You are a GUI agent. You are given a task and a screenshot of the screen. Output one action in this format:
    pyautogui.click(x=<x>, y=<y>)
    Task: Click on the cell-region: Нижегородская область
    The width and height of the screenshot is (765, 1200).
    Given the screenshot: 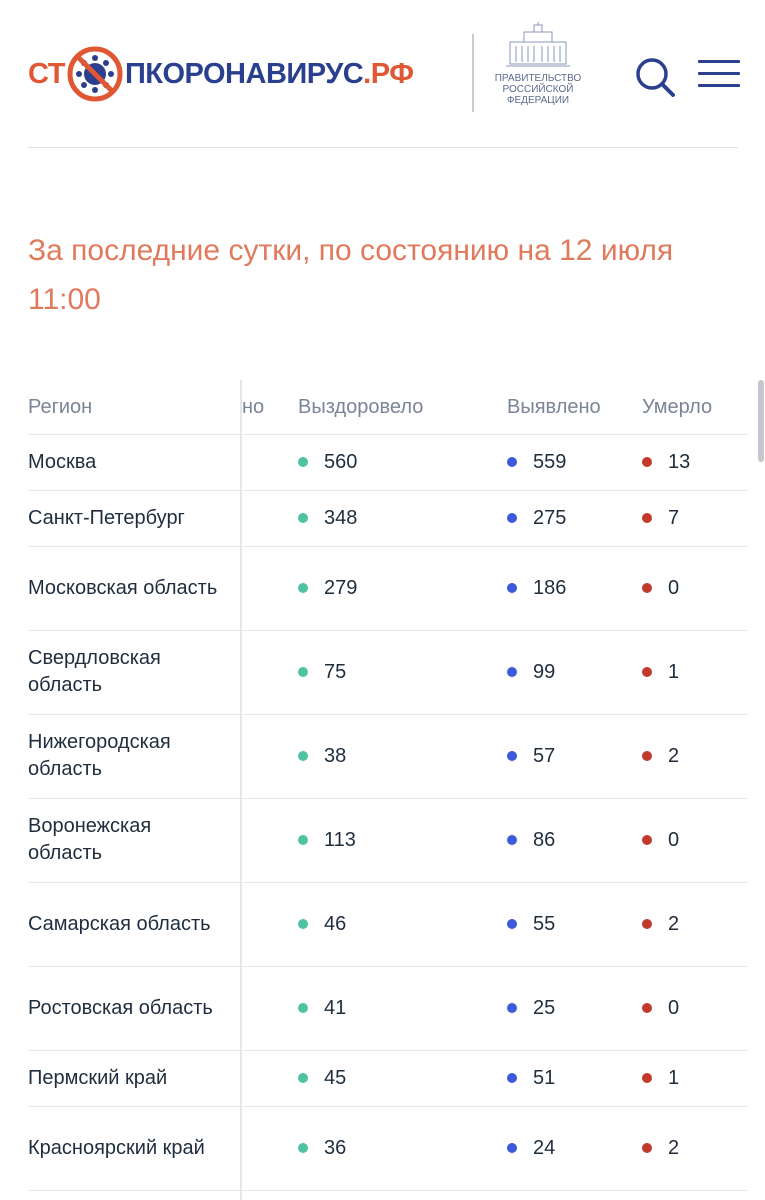 What is the action you would take?
    pyautogui.click(x=128, y=756)
    